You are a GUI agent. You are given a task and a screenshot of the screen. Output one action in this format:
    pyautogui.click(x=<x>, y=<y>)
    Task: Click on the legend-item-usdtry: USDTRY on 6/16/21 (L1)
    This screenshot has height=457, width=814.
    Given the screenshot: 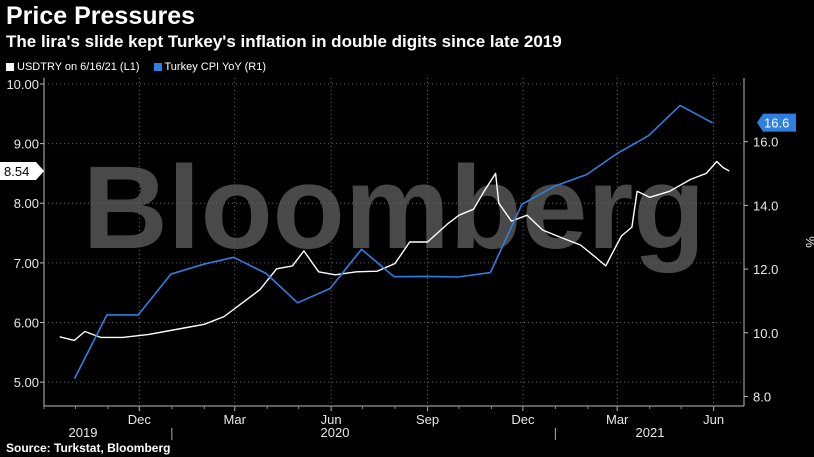 What is the action you would take?
    pyautogui.click(x=73, y=67)
    